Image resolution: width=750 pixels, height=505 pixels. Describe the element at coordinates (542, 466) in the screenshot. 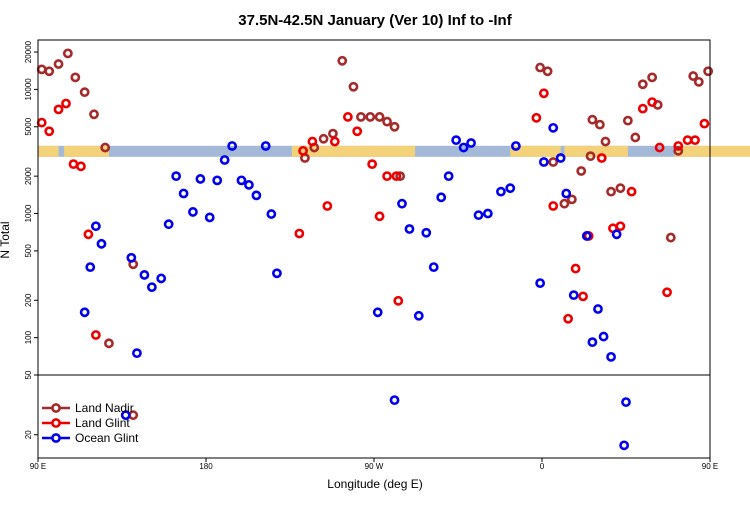

I see `x-tick-label: 0` at that location.